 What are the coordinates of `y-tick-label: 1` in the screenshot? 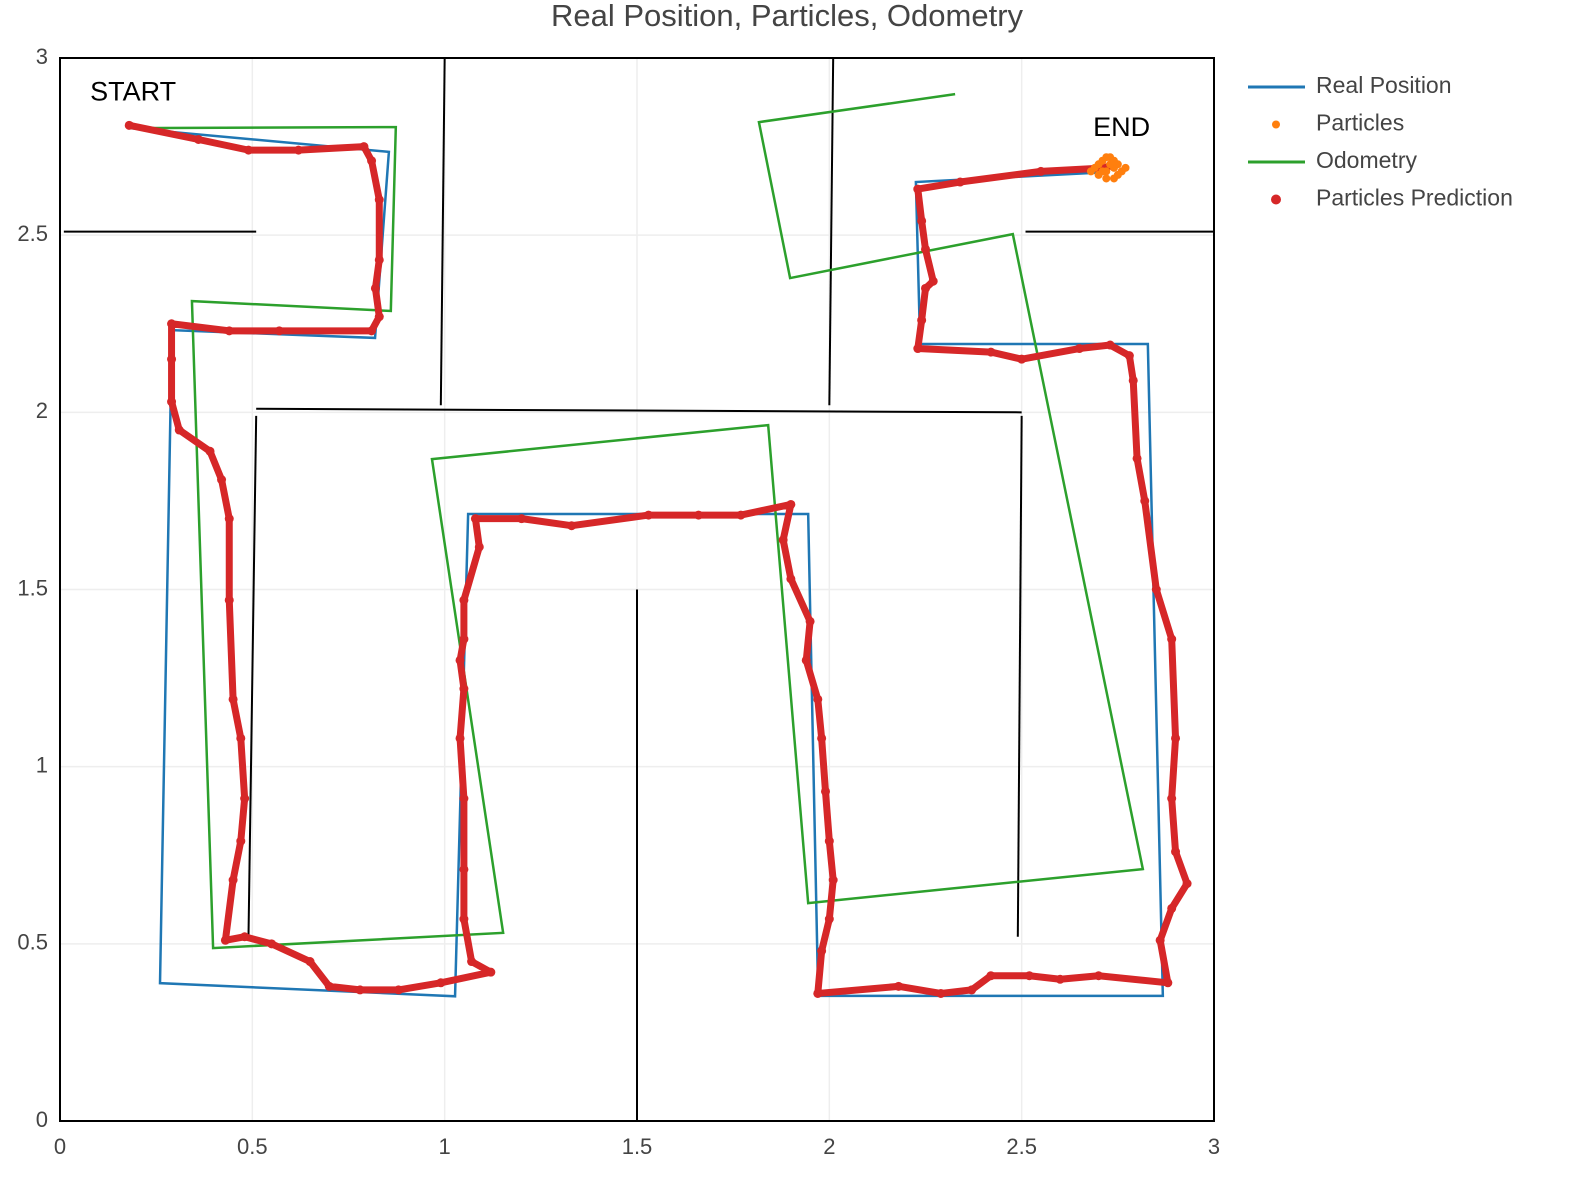 It's located at (42, 764).